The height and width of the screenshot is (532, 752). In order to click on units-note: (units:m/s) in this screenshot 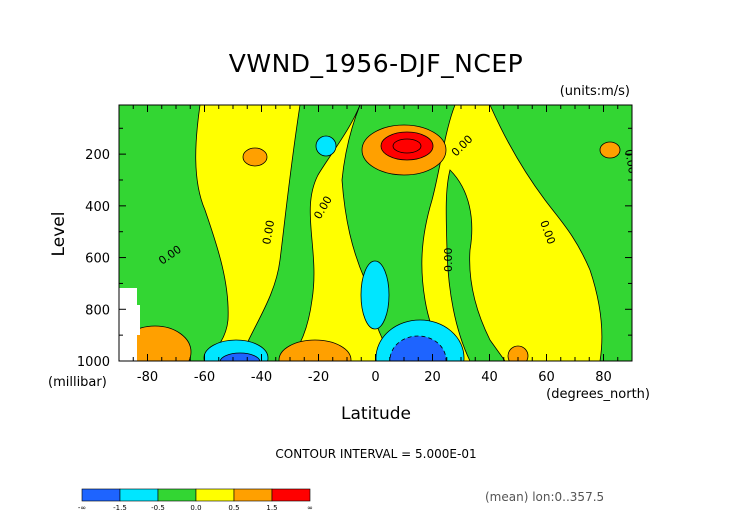, I will do `click(595, 91)`.